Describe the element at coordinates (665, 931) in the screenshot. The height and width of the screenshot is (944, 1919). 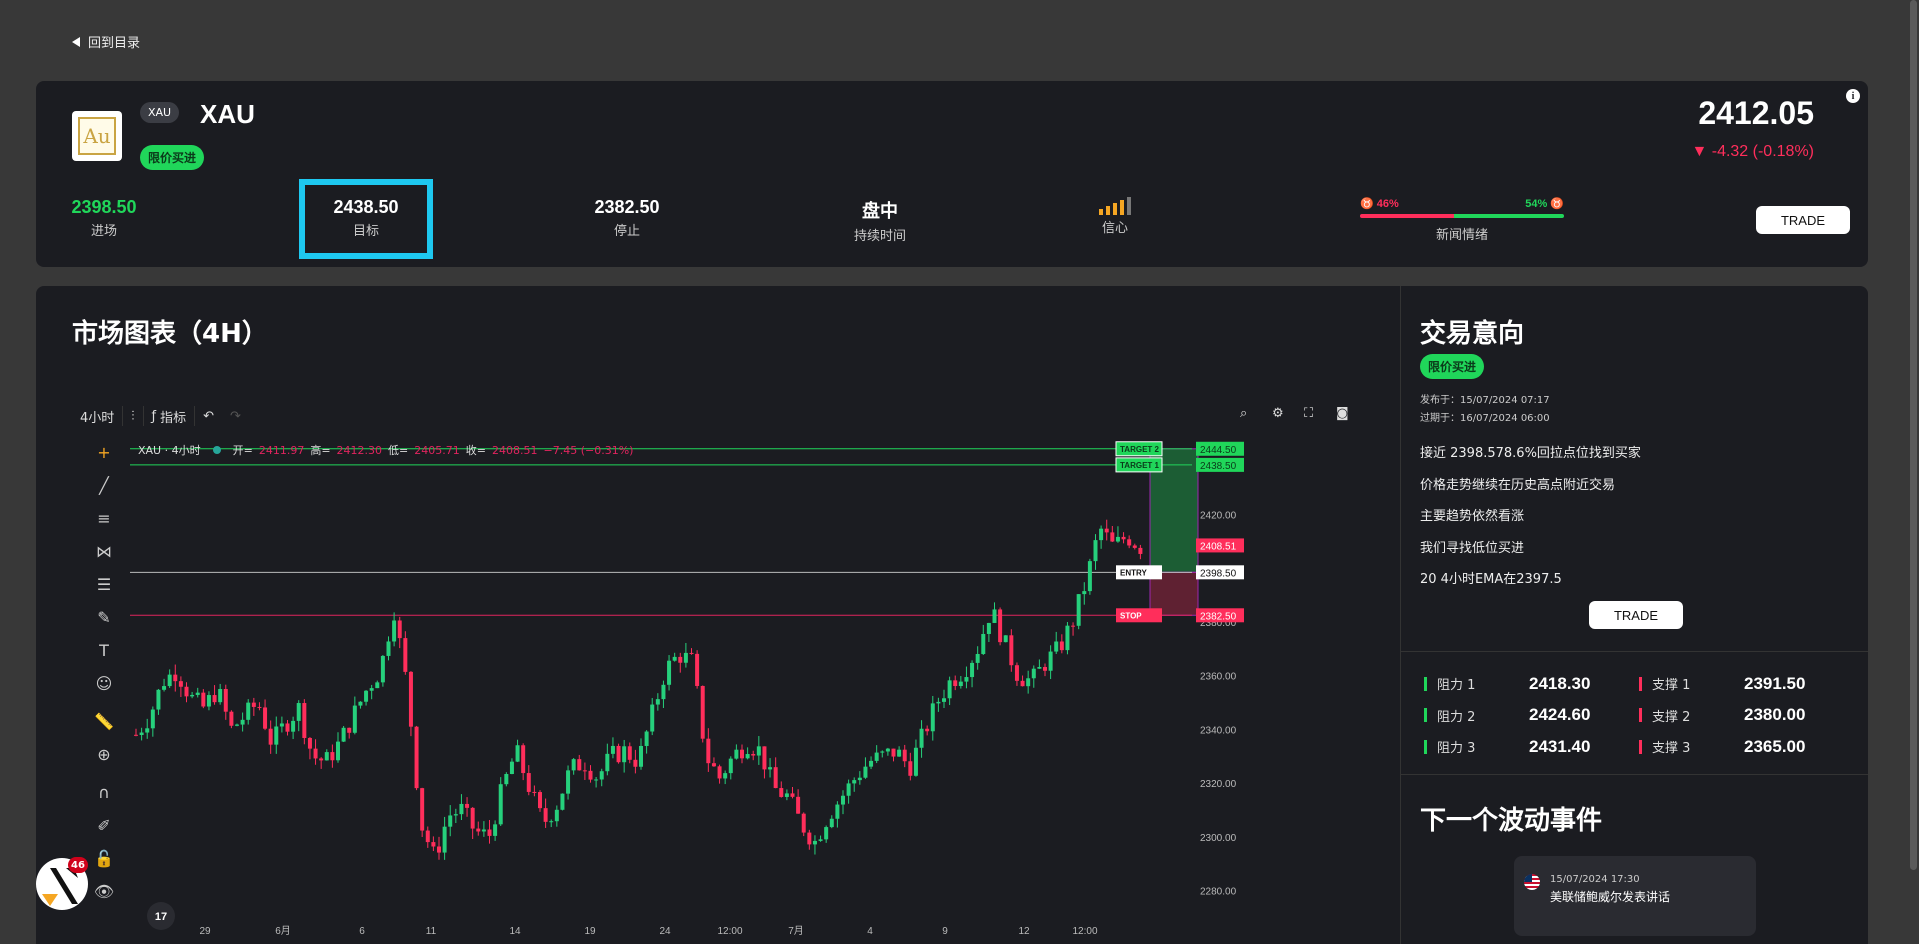
I see `x-tick-label: 24` at that location.